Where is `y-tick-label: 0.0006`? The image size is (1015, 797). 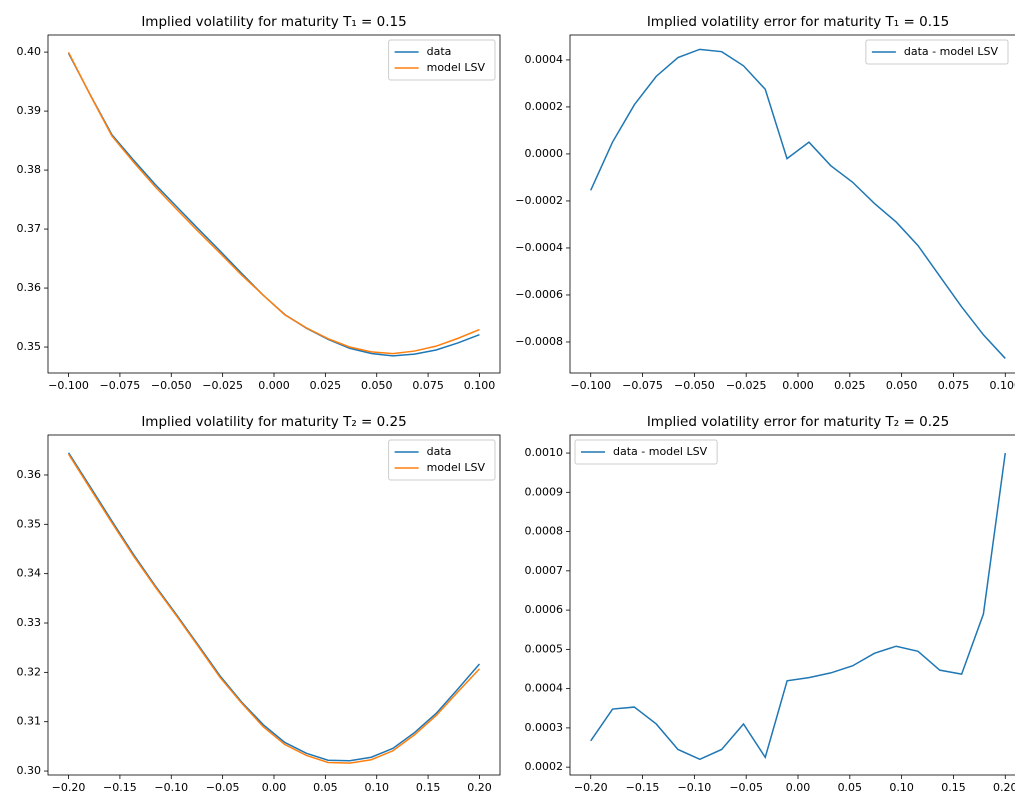
y-tick-label: 0.0006 is located at coordinates (544, 609).